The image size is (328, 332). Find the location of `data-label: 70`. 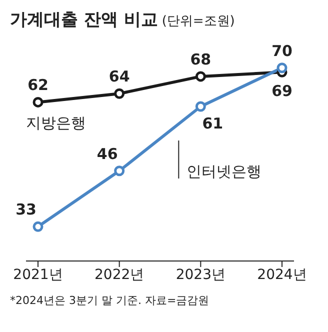

data-label: 70 is located at coordinates (282, 51).